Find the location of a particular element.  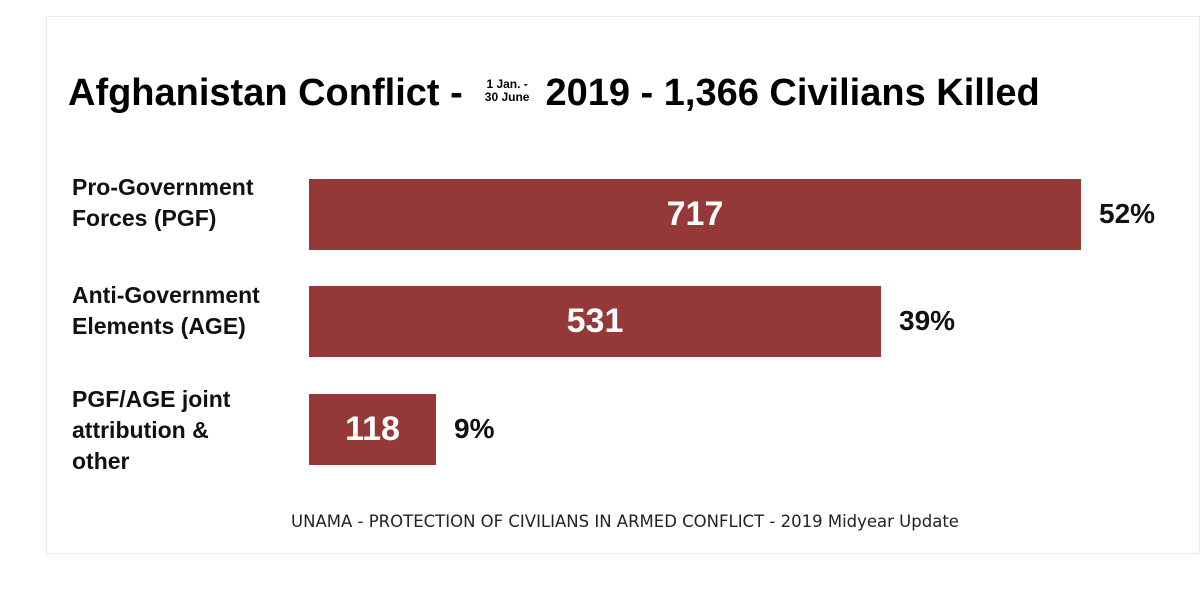

bar: 118 is located at coordinates (372, 429).